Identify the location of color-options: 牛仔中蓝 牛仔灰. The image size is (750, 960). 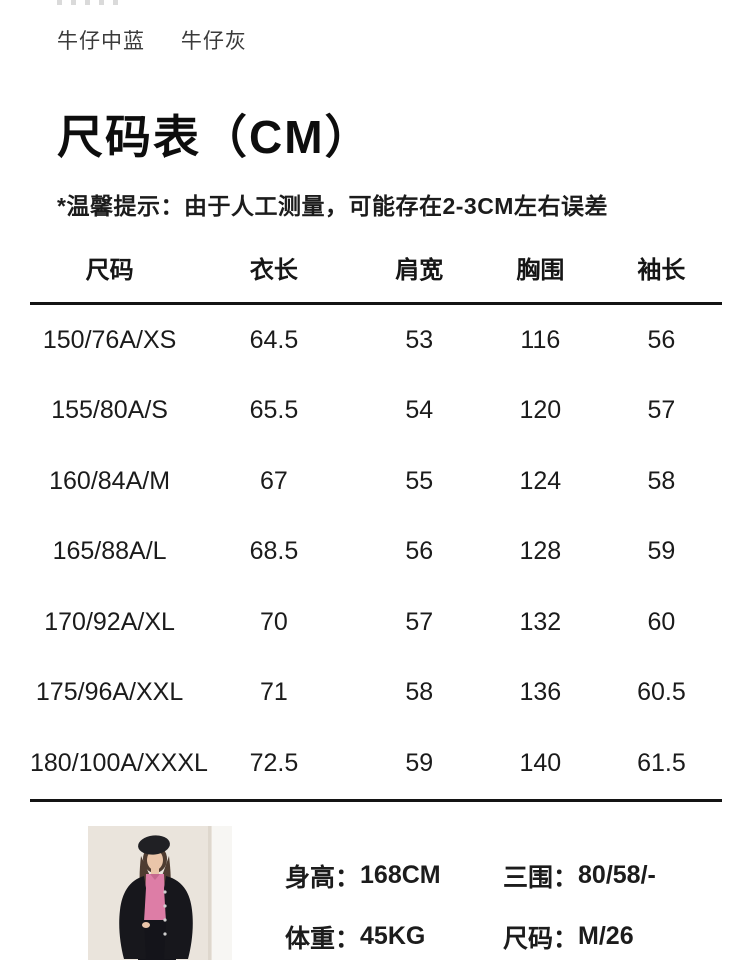
(152, 42).